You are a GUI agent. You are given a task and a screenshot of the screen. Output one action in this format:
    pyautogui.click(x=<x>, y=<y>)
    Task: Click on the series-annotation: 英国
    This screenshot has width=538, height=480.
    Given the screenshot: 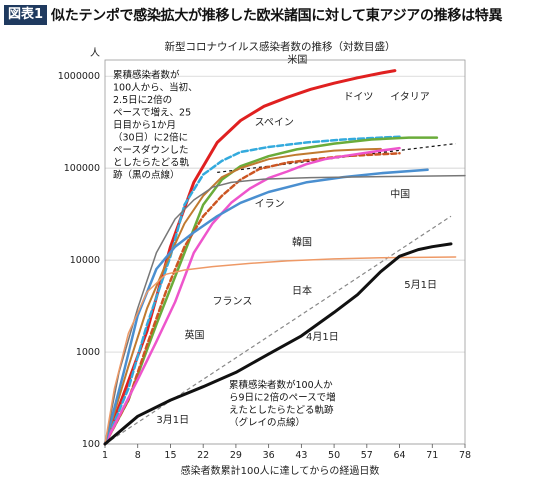 What is the action you would take?
    pyautogui.click(x=194, y=335)
    